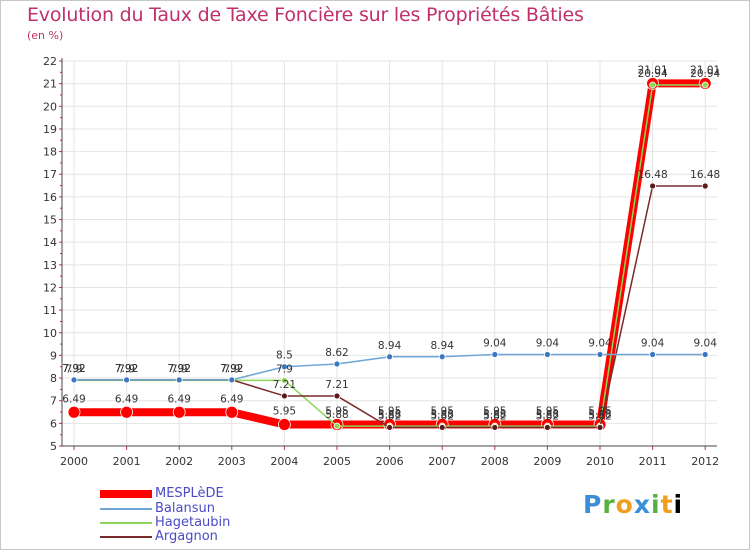 Image resolution: width=750 pixels, height=550 pixels. What do you see at coordinates (126, 514) in the screenshot?
I see `legend` at bounding box center [126, 514].